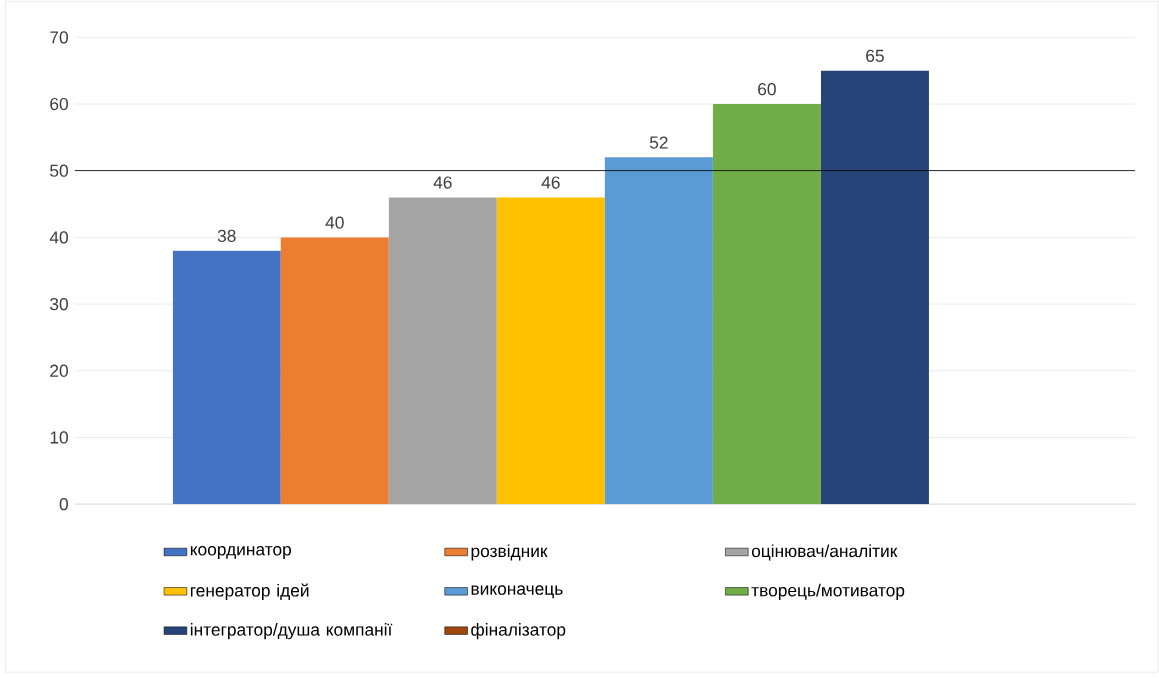  What do you see at coordinates (517, 592) in the screenshot?
I see `legend-label: виконачець` at bounding box center [517, 592].